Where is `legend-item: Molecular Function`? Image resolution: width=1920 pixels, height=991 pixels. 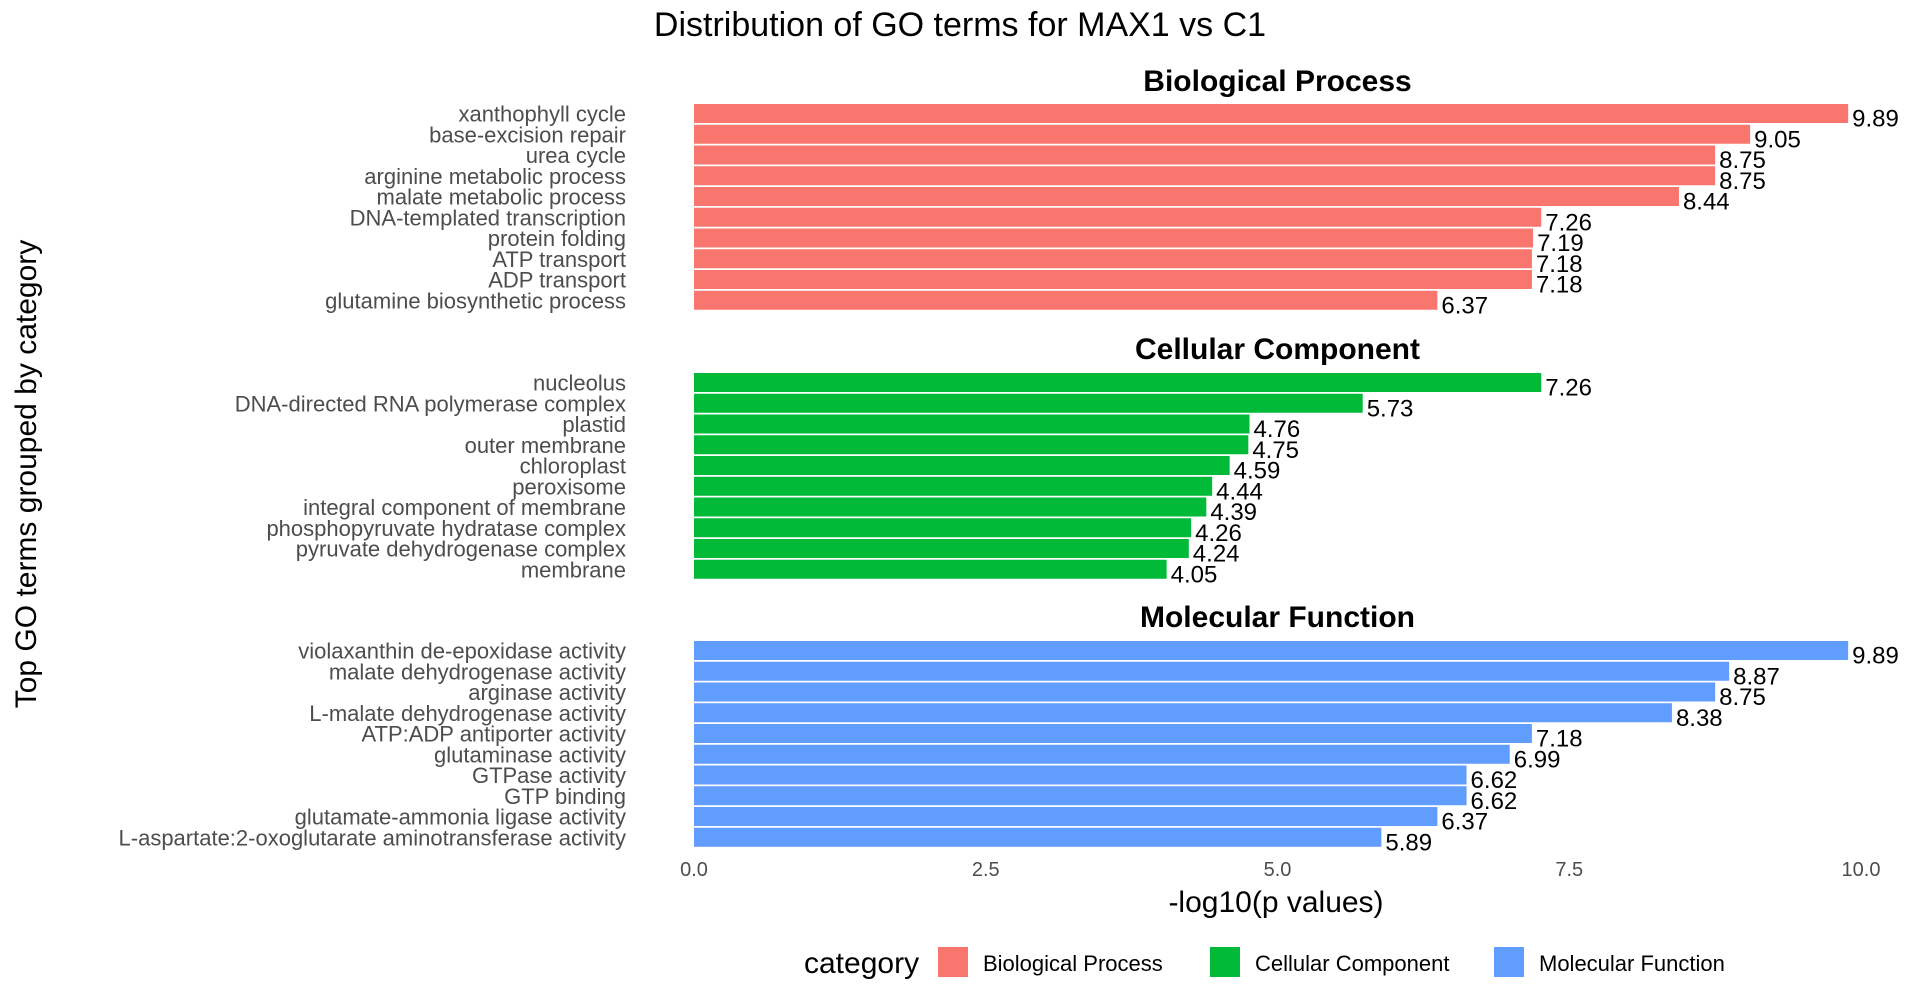 legend-item: Molecular Function is located at coordinates (1609, 962).